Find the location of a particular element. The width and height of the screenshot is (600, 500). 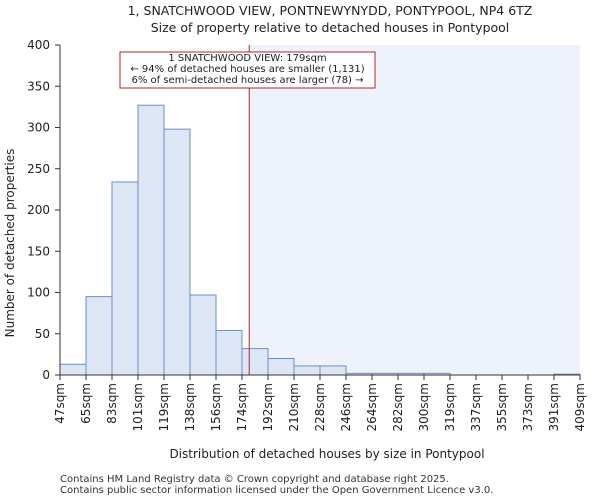

x-tick-label: 409sqm is located at coordinates (580, 407).